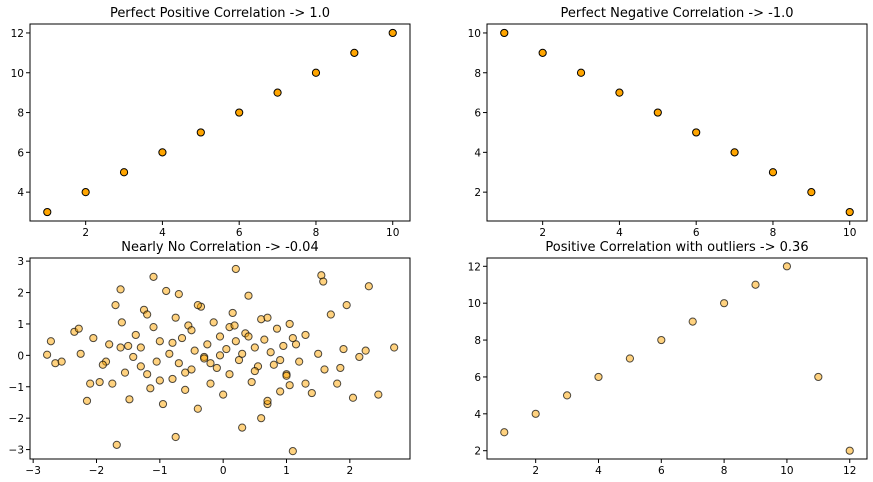 This screenshot has height=482, width=873. Describe the element at coordinates (477, 74) in the screenshot. I see `y-tick-label: 8` at that location.